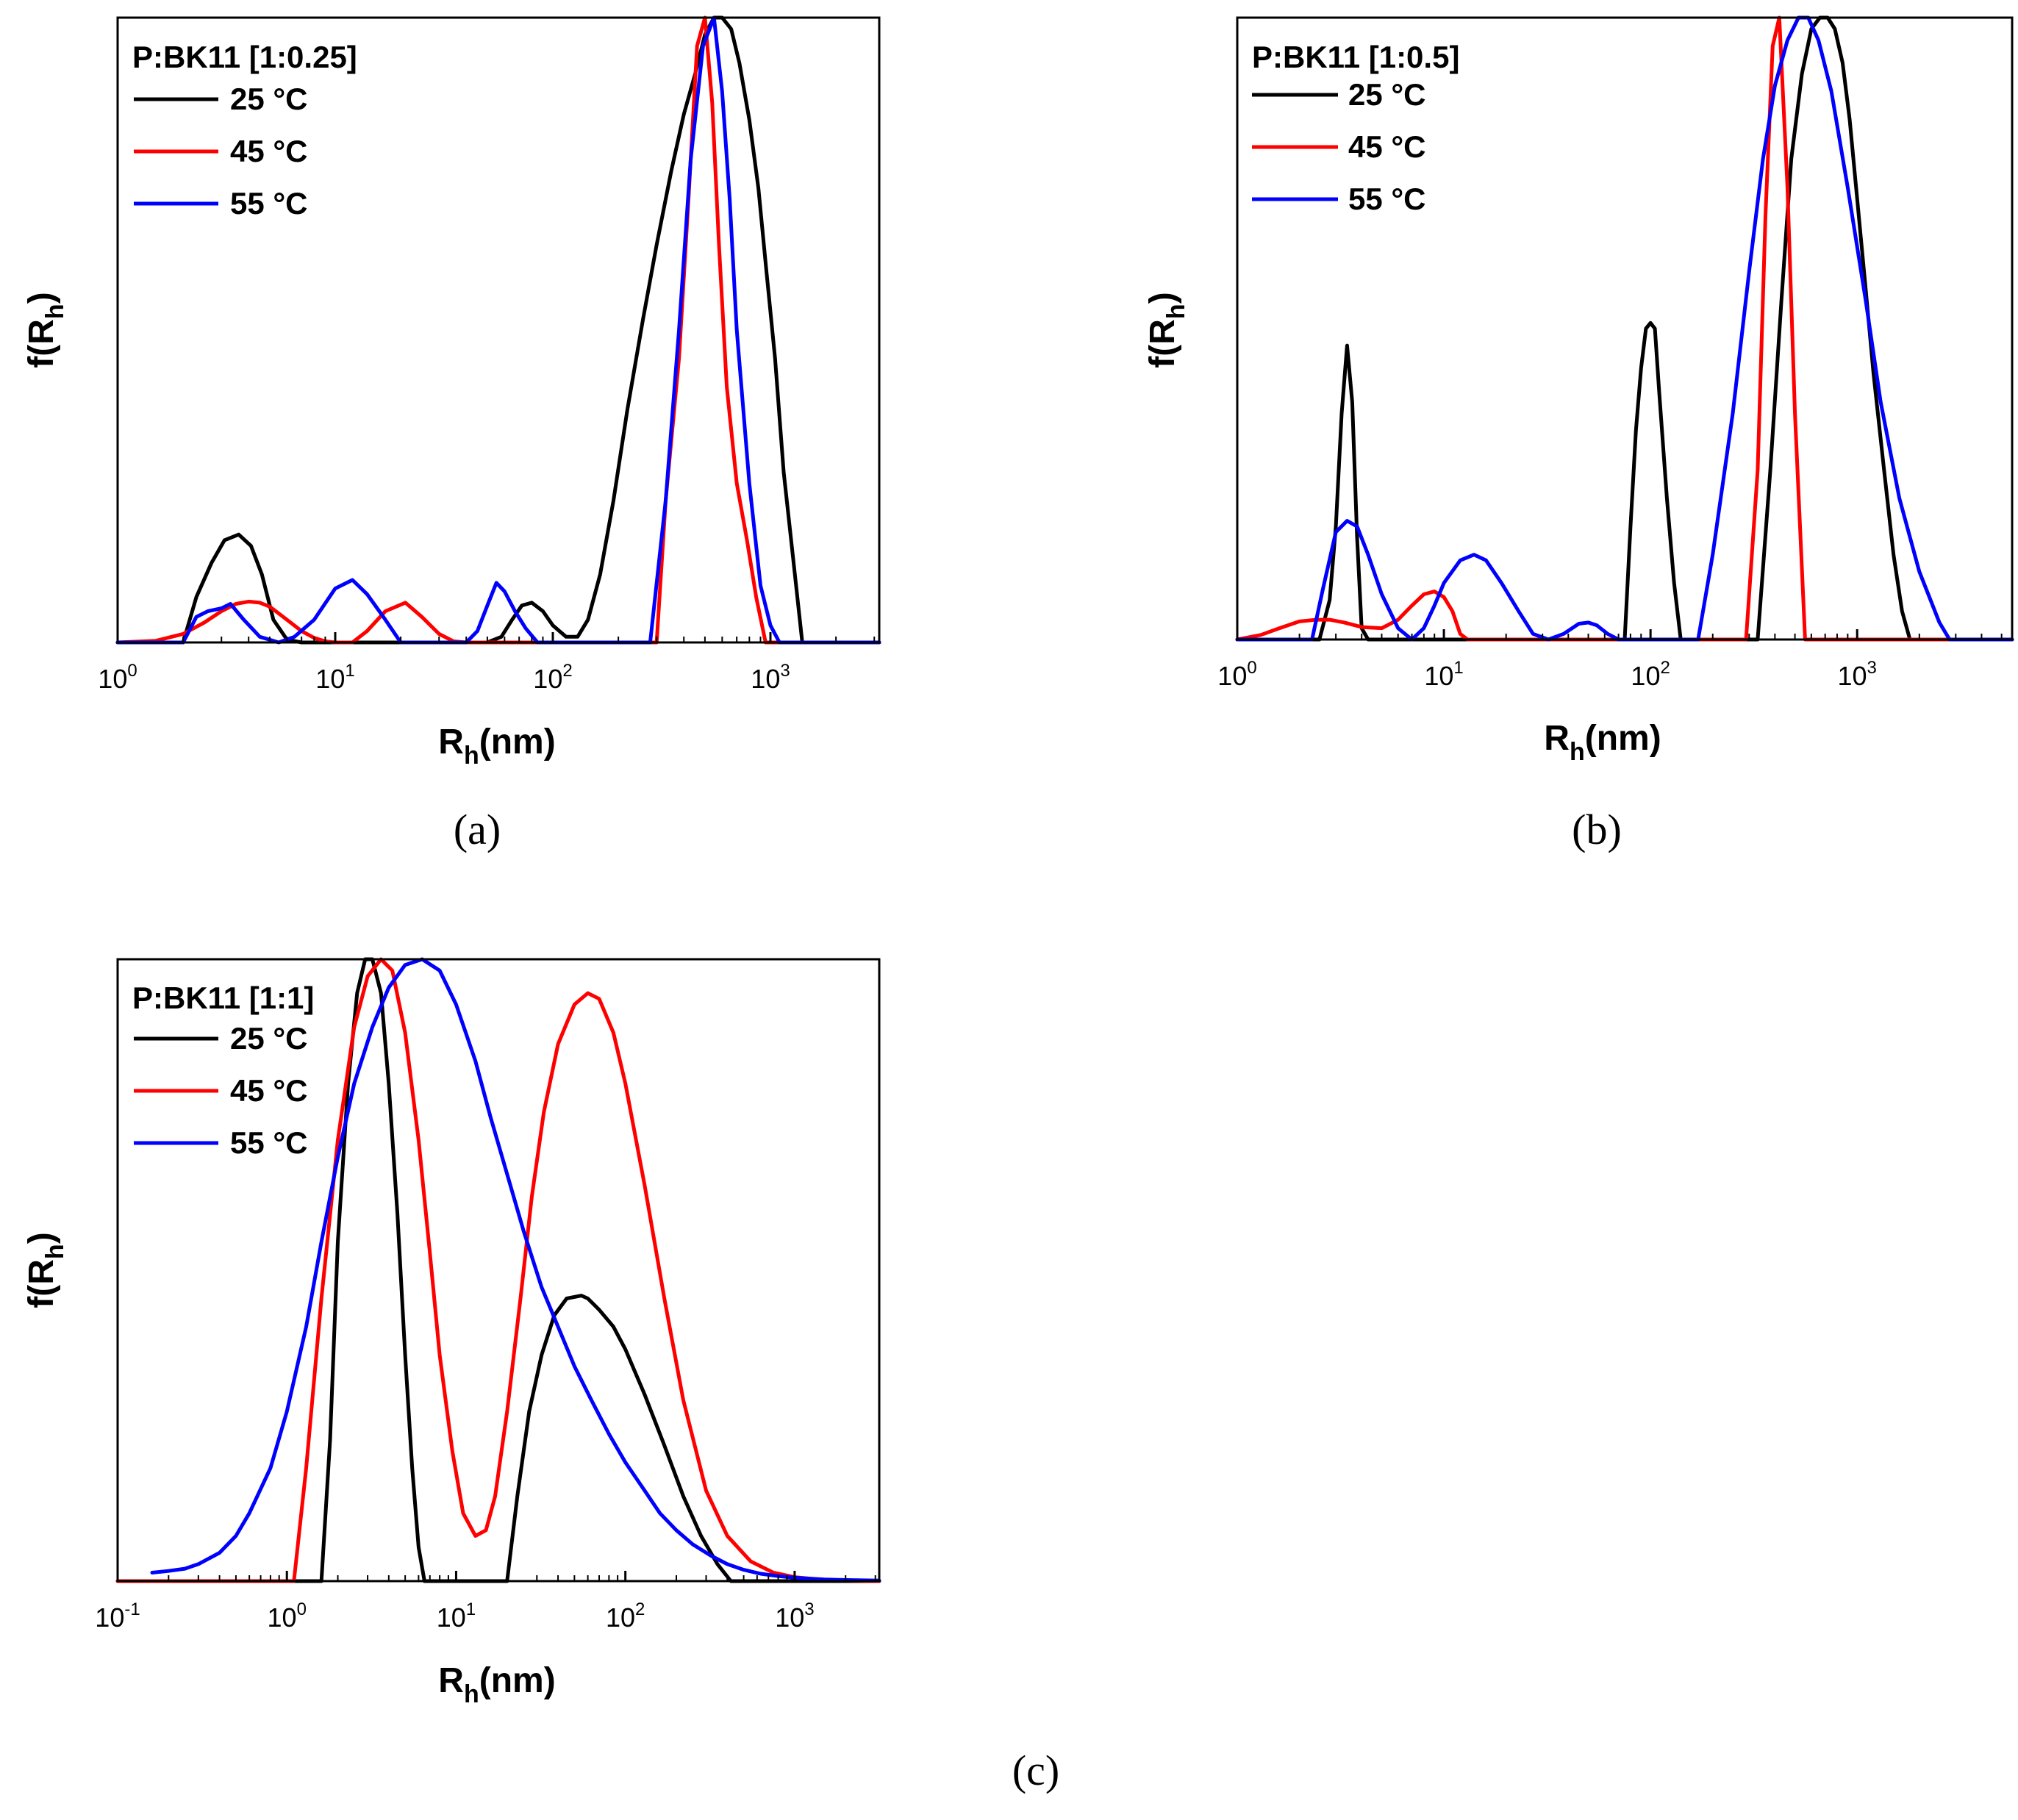 This screenshot has width=2018, height=1820. I want to click on chart-title: P:BK11 [1:0.5], so click(1355, 57).